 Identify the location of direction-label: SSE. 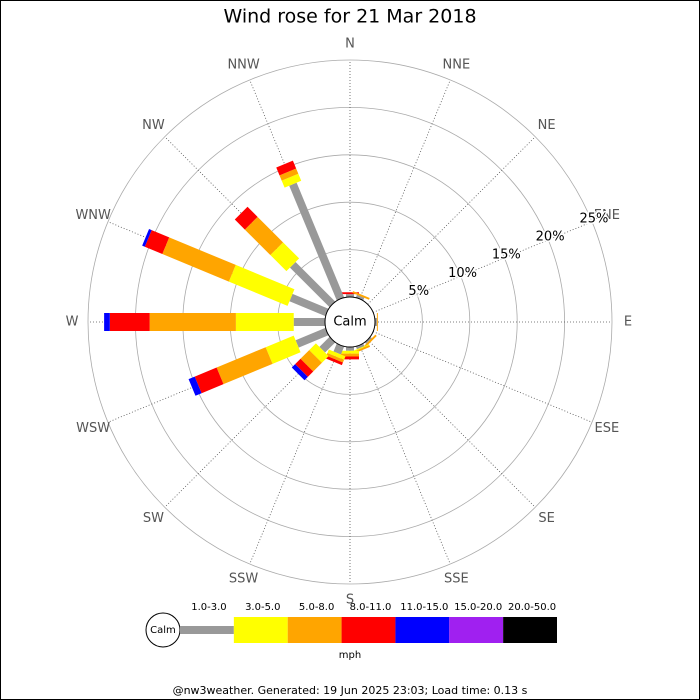
(456, 578).